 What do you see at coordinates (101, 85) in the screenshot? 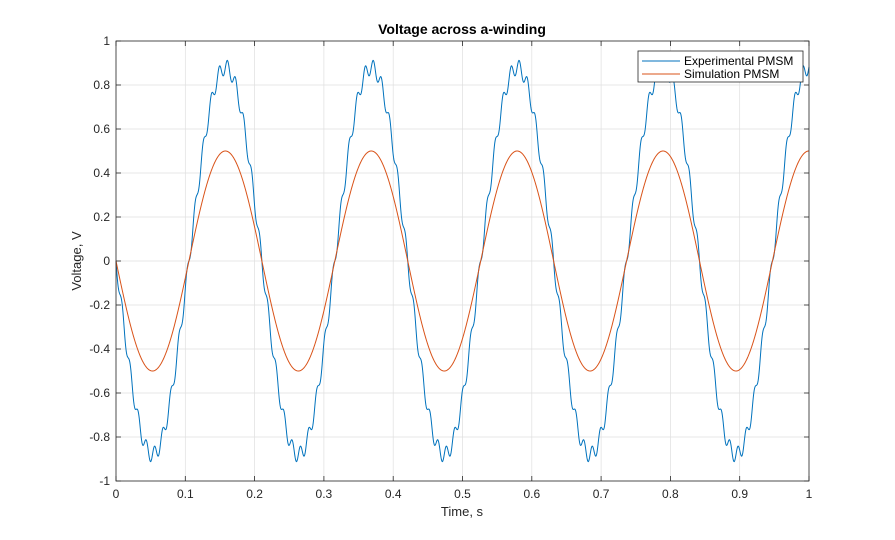
I see `y-tick-label: 0.8` at bounding box center [101, 85].